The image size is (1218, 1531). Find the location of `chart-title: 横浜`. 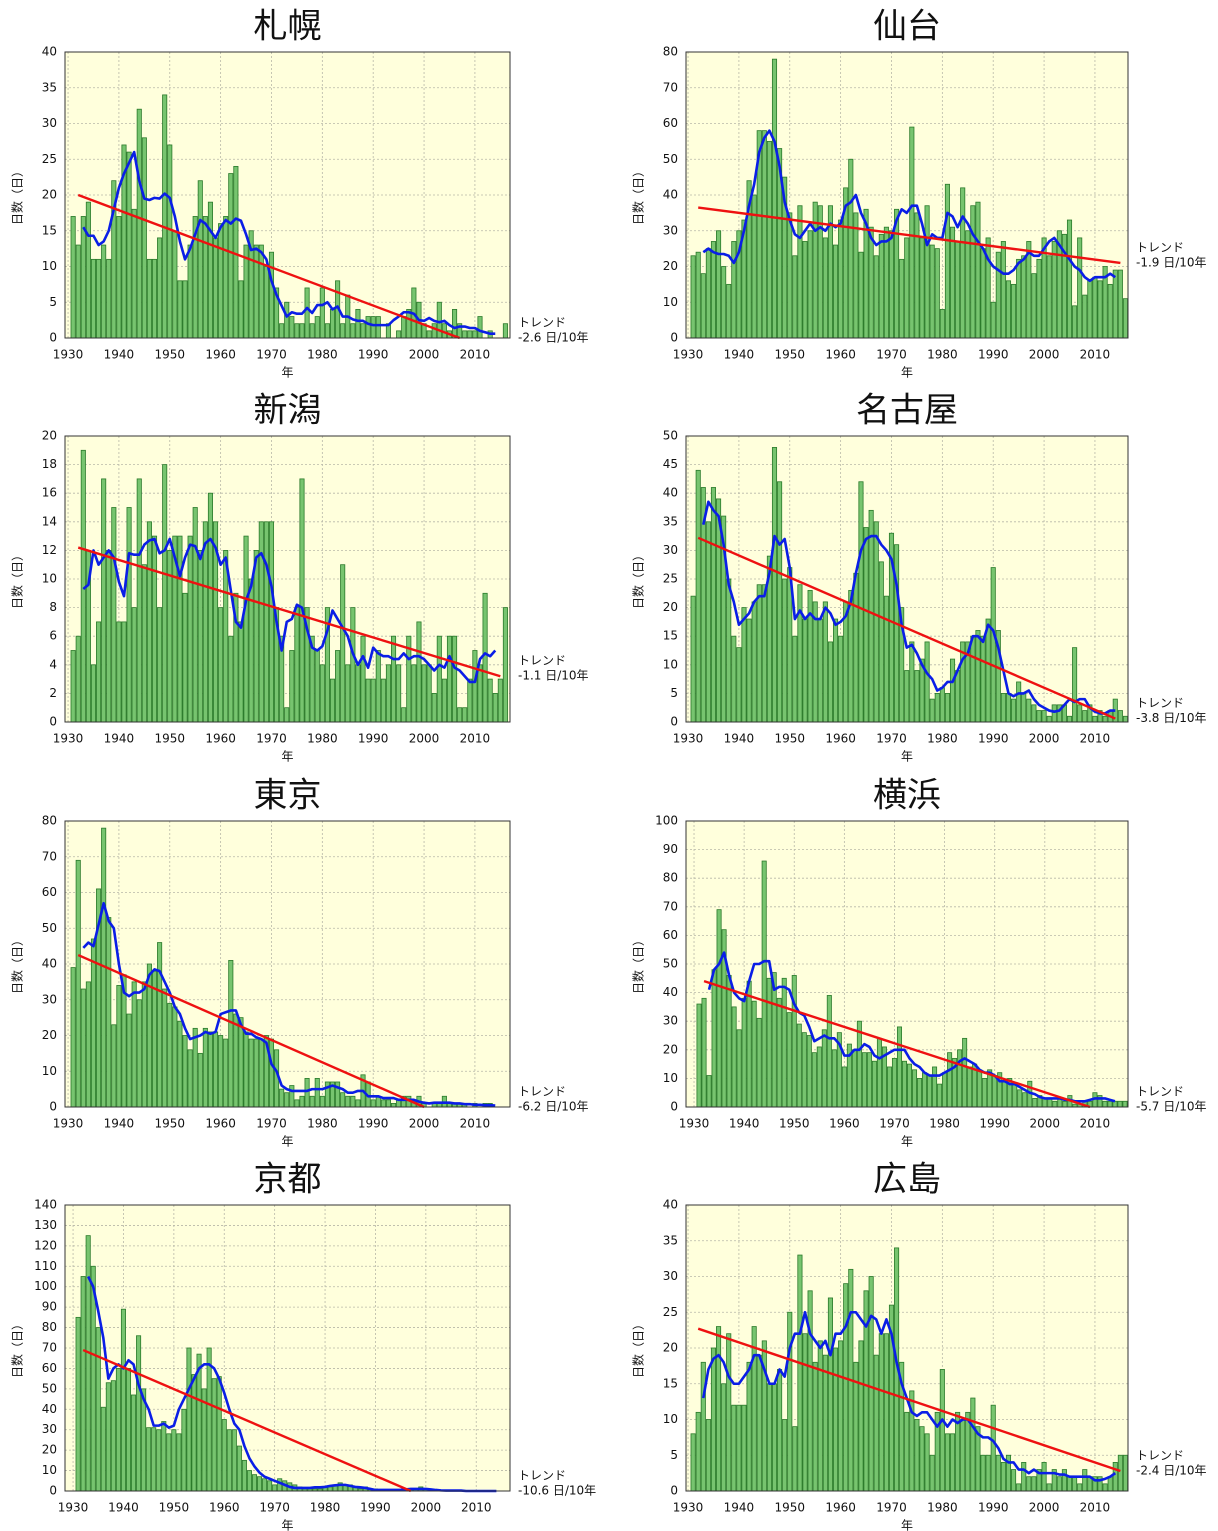

chart-title: 横浜 is located at coordinates (907, 796).